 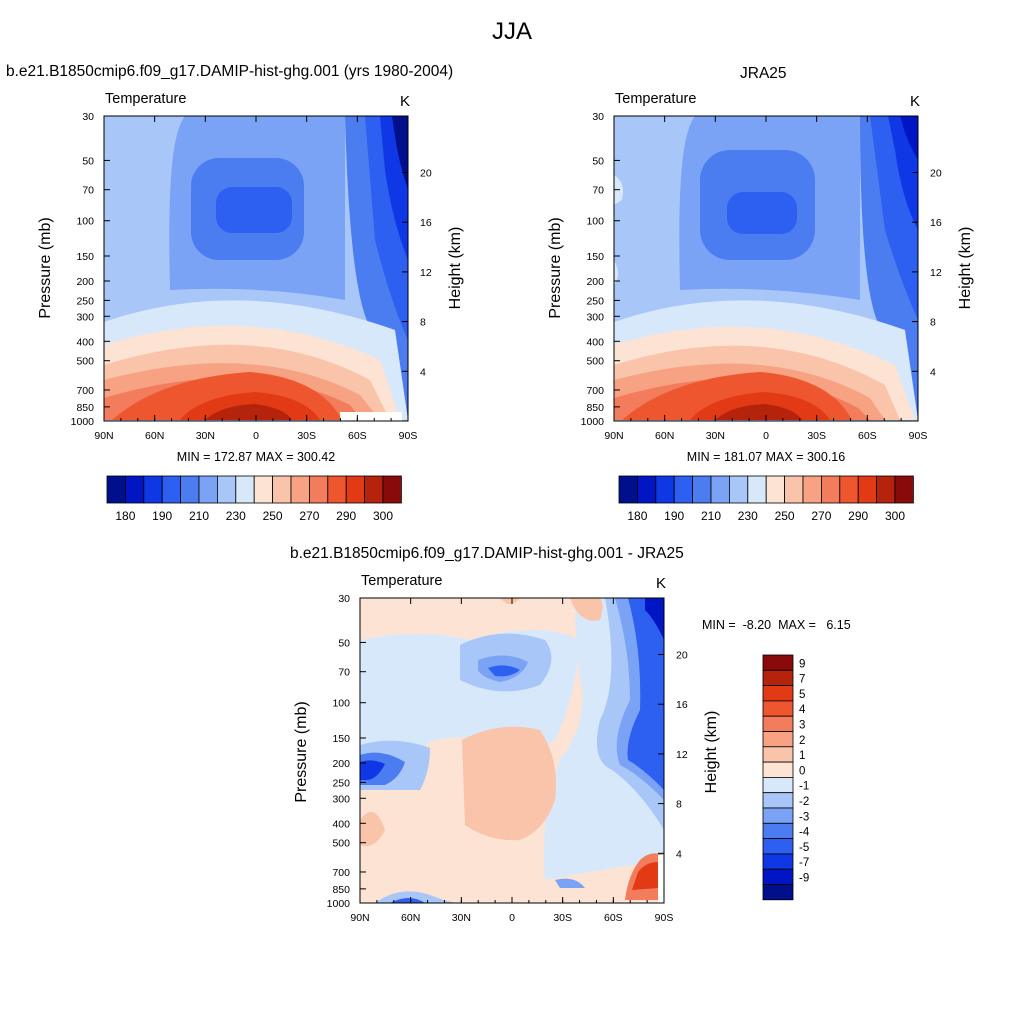 What do you see at coordinates (763, 73) in the screenshot?
I see `panel-2-title: JRA25` at bounding box center [763, 73].